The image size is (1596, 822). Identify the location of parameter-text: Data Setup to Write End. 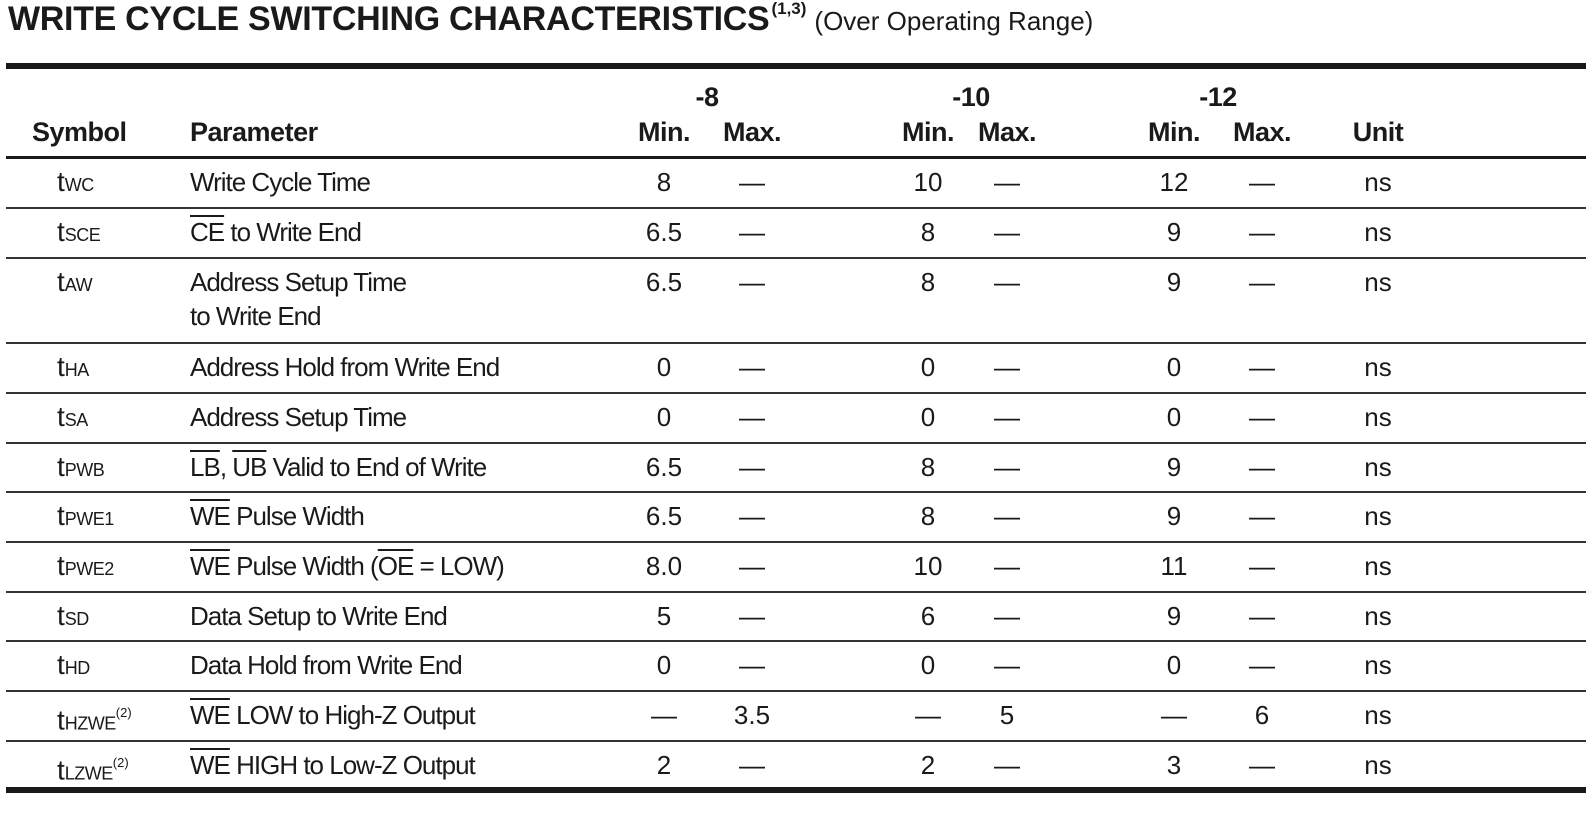
(319, 616).